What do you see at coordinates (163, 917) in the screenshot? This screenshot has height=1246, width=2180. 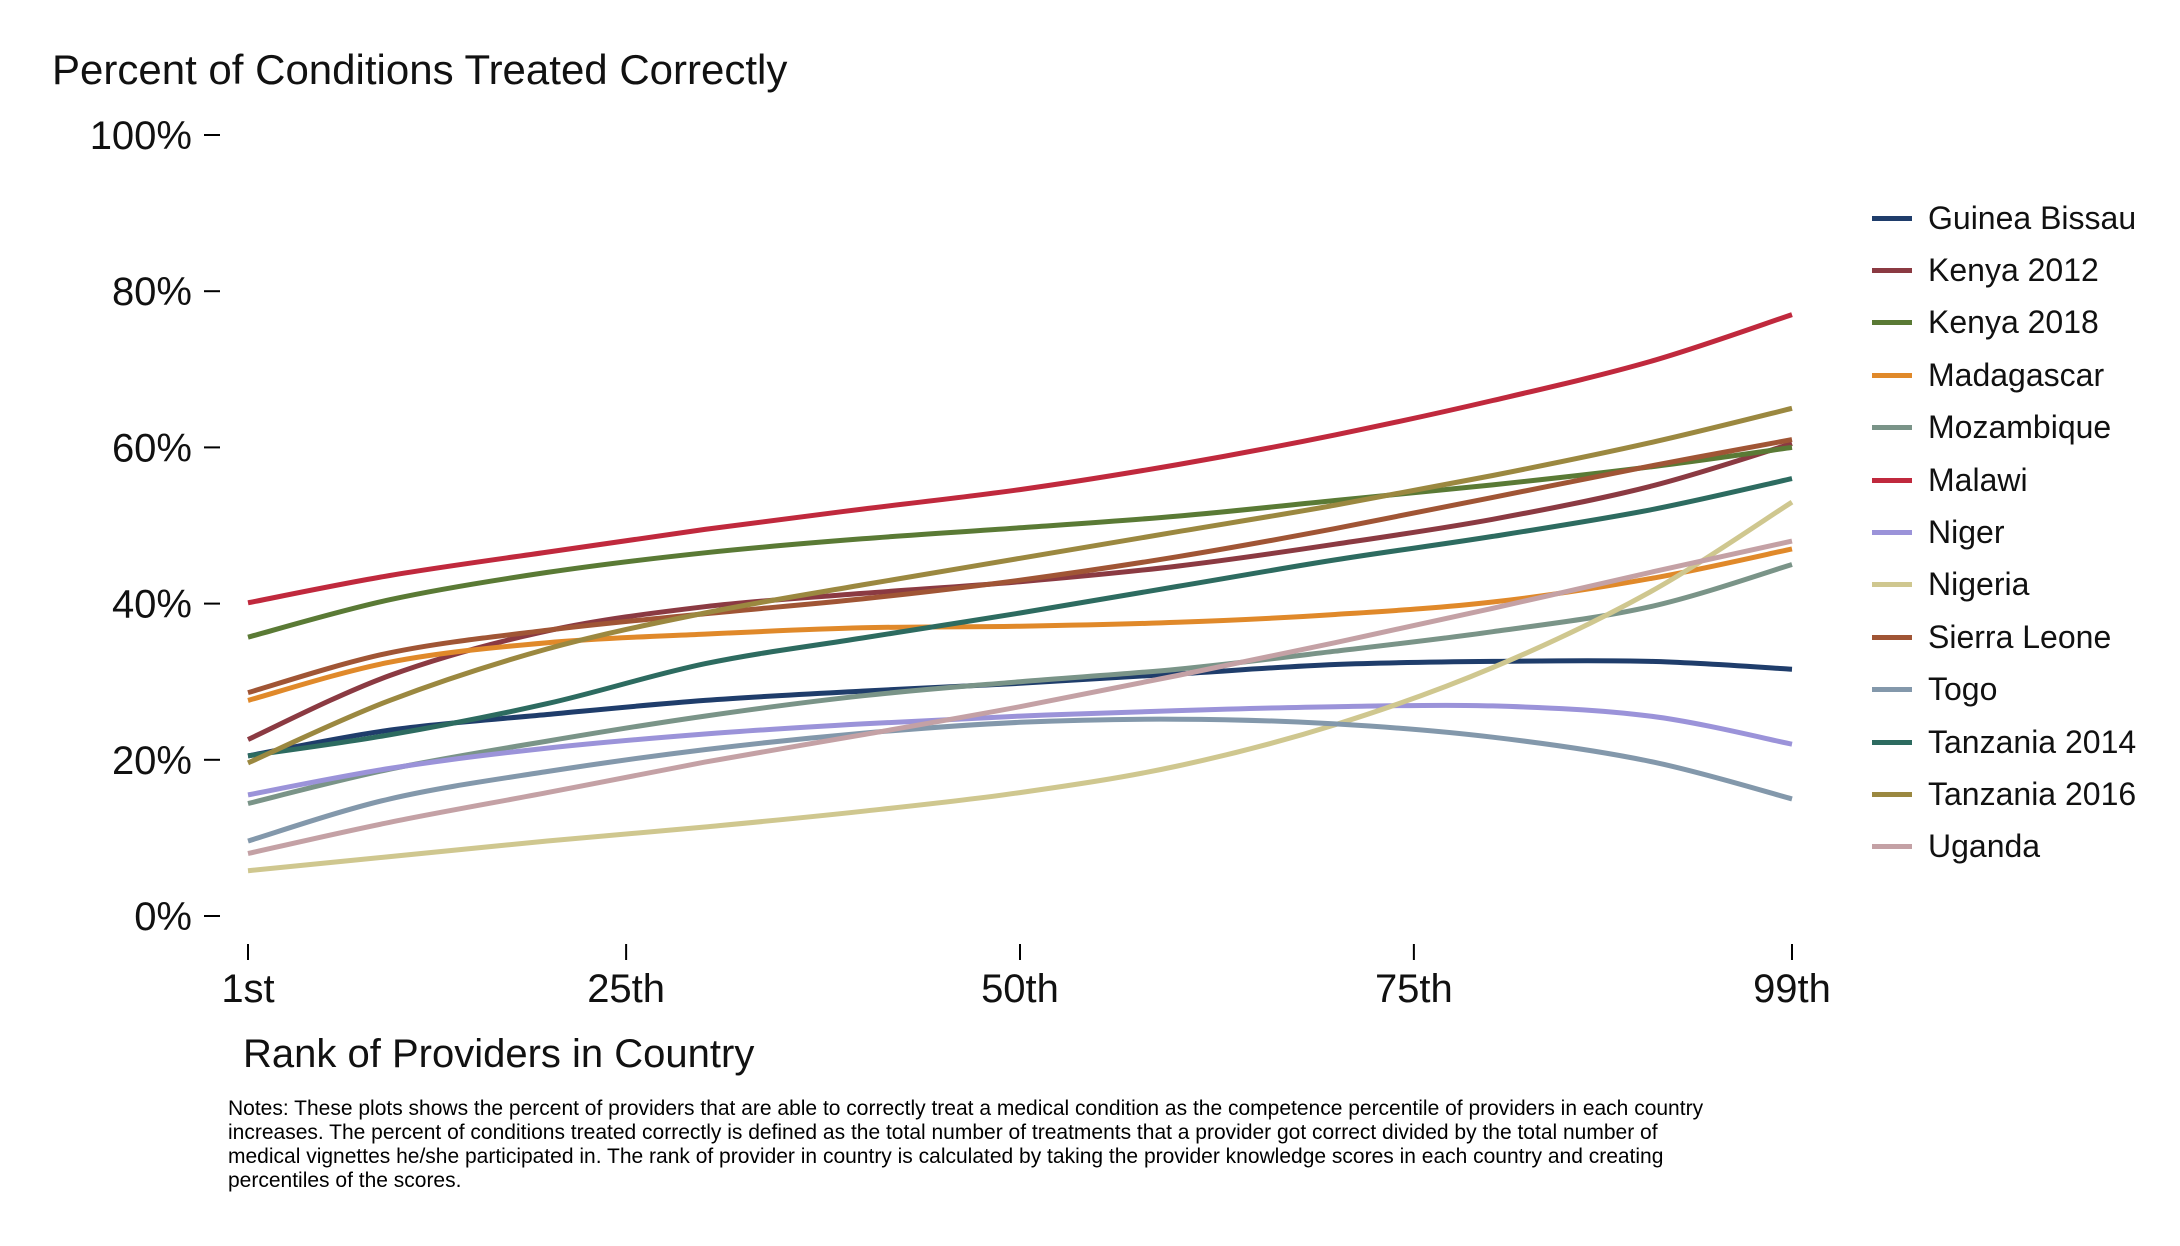 I see `y-tick-label: 0%` at bounding box center [163, 917].